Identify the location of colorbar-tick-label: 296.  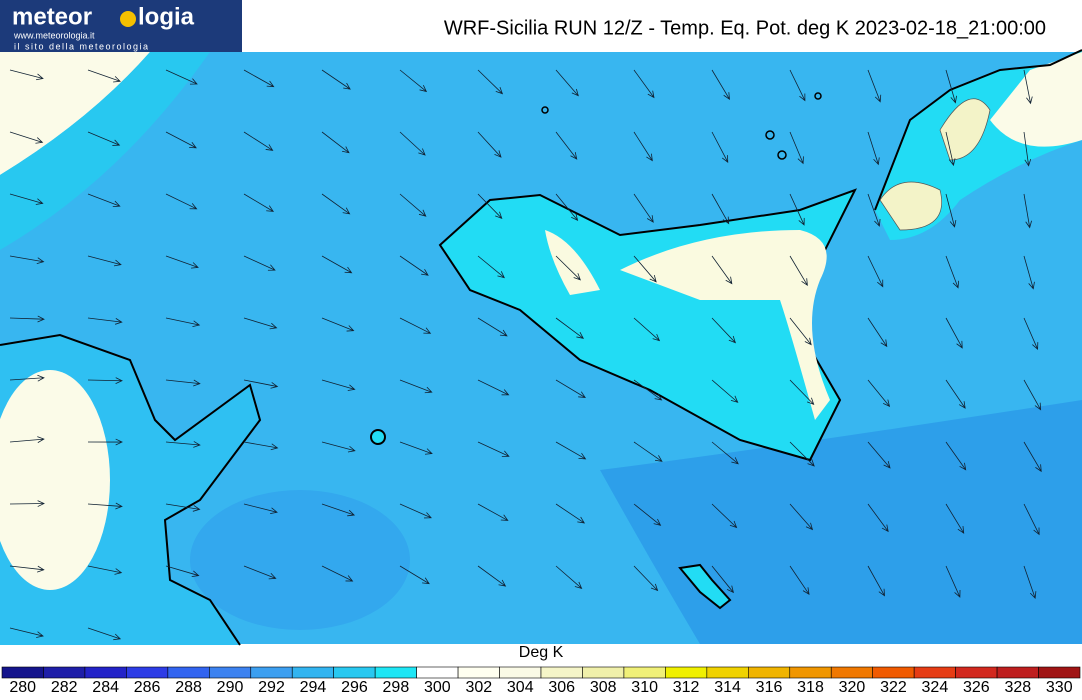
(354, 687).